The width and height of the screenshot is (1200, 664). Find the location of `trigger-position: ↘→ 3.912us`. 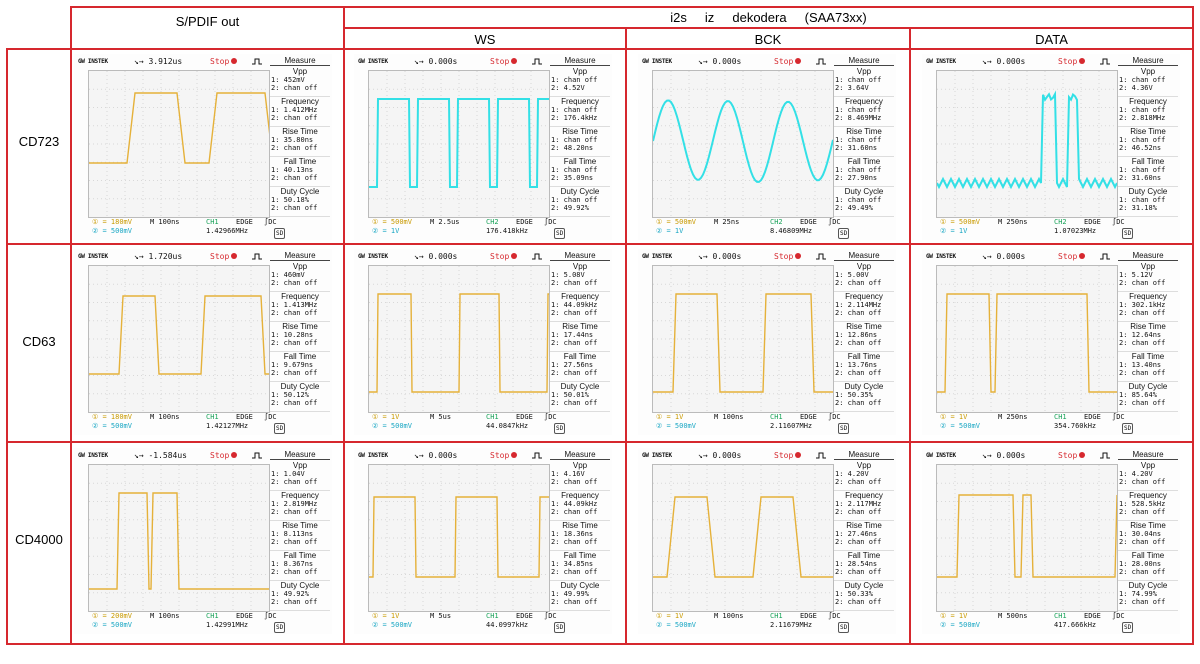

trigger-position: ↘→ 3.912us is located at coordinates (158, 61).